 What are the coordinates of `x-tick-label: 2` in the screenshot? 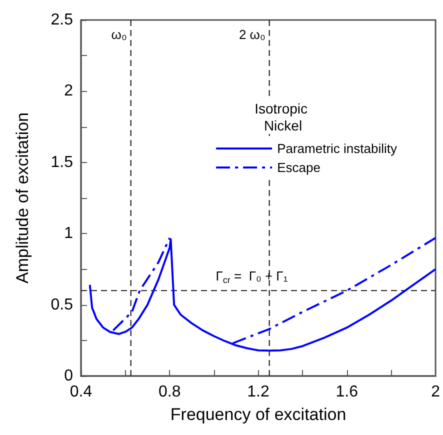 It's located at (435, 392).